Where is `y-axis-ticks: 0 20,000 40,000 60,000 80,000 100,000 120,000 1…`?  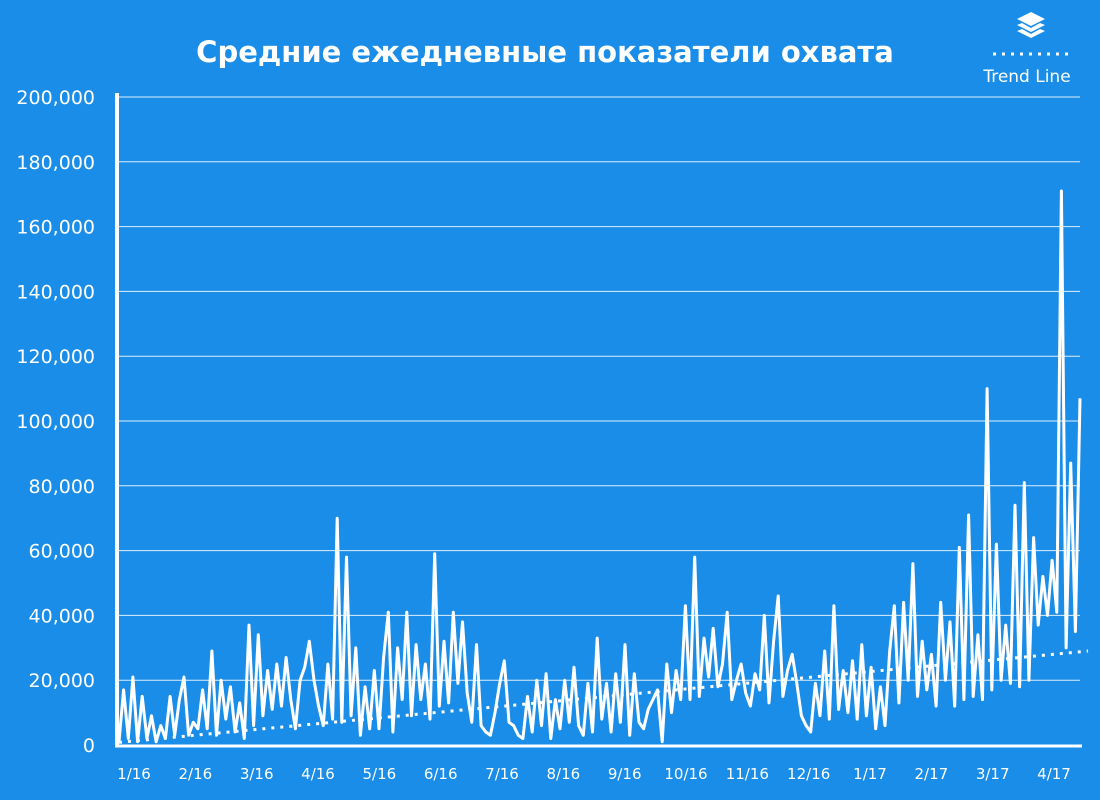 y-axis-ticks: 0 20,000 40,000 60,000 80,000 100,000 120,000 1… is located at coordinates (55, 422).